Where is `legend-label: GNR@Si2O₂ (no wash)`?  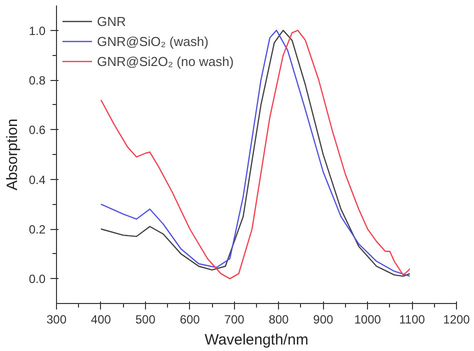 legend-label: GNR@Si2O₂ (no wash) is located at coordinates (165, 61).